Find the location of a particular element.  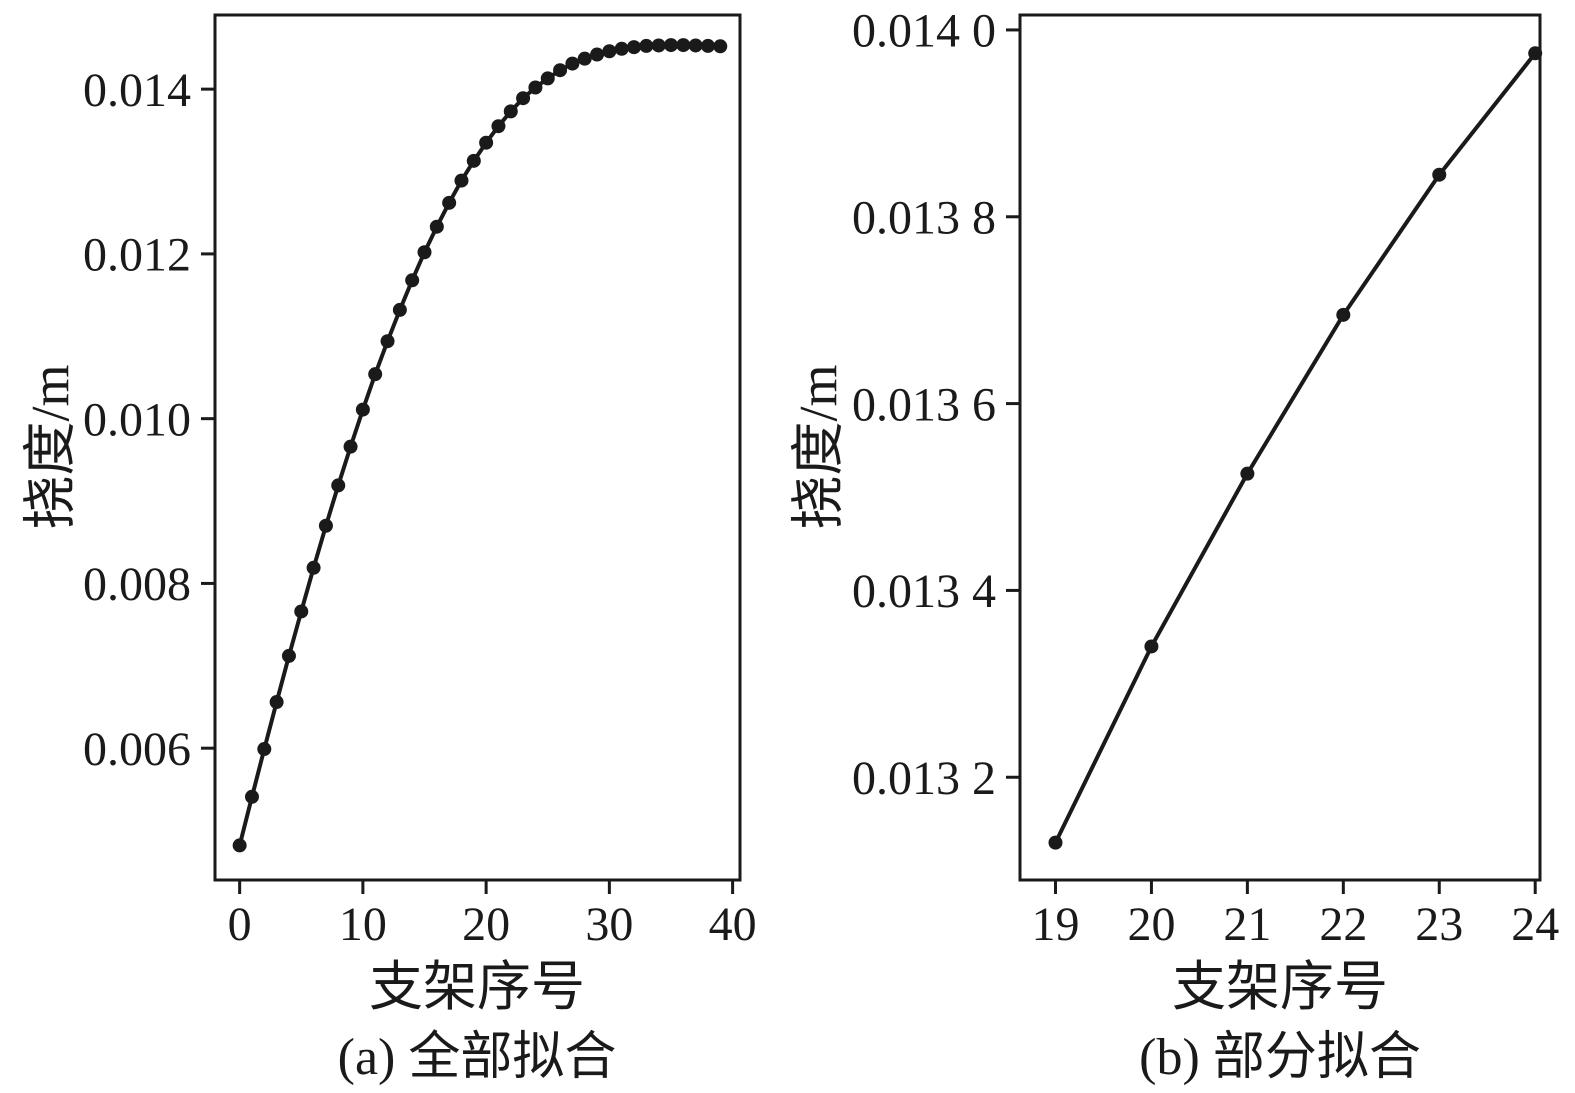

chart-b-x-axis-label: 支架序号 is located at coordinates (1280, 987).